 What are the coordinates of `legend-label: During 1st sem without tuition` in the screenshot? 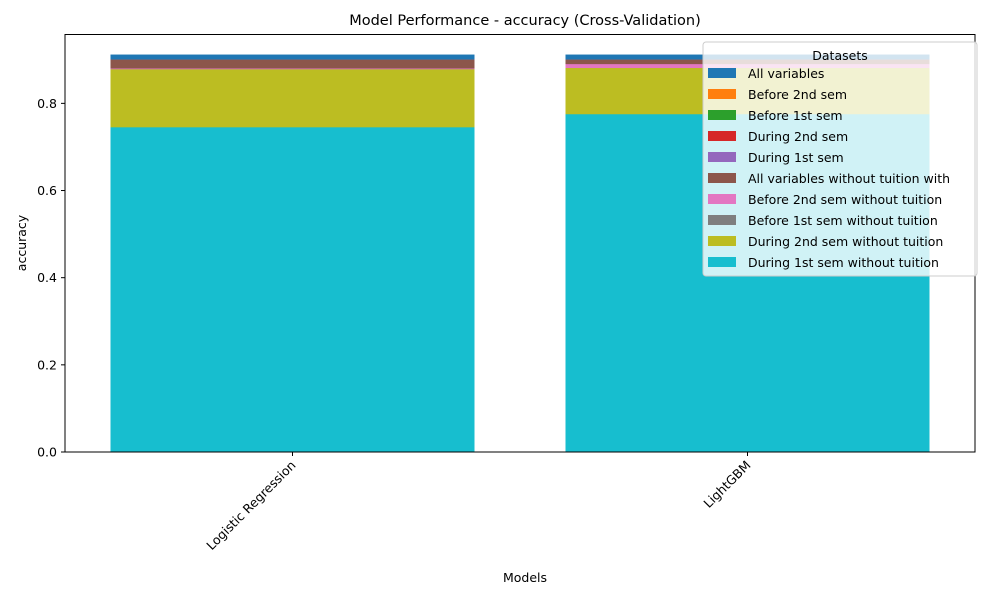 It's located at (843, 262).